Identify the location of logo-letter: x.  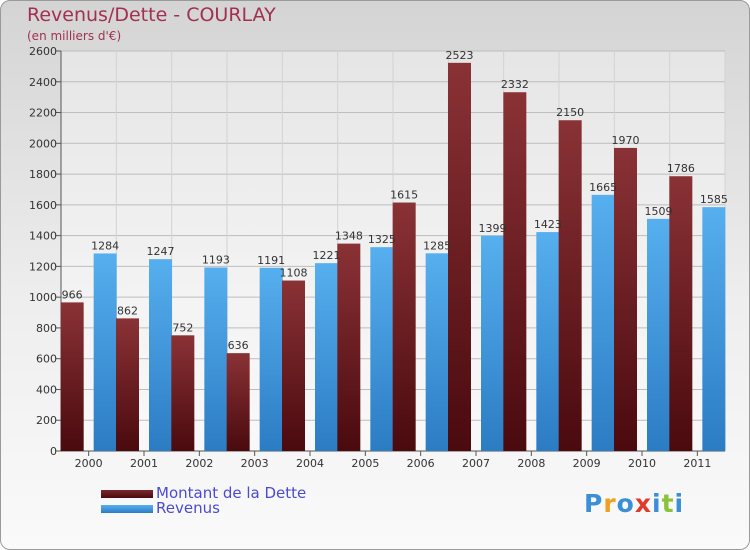
(643, 503).